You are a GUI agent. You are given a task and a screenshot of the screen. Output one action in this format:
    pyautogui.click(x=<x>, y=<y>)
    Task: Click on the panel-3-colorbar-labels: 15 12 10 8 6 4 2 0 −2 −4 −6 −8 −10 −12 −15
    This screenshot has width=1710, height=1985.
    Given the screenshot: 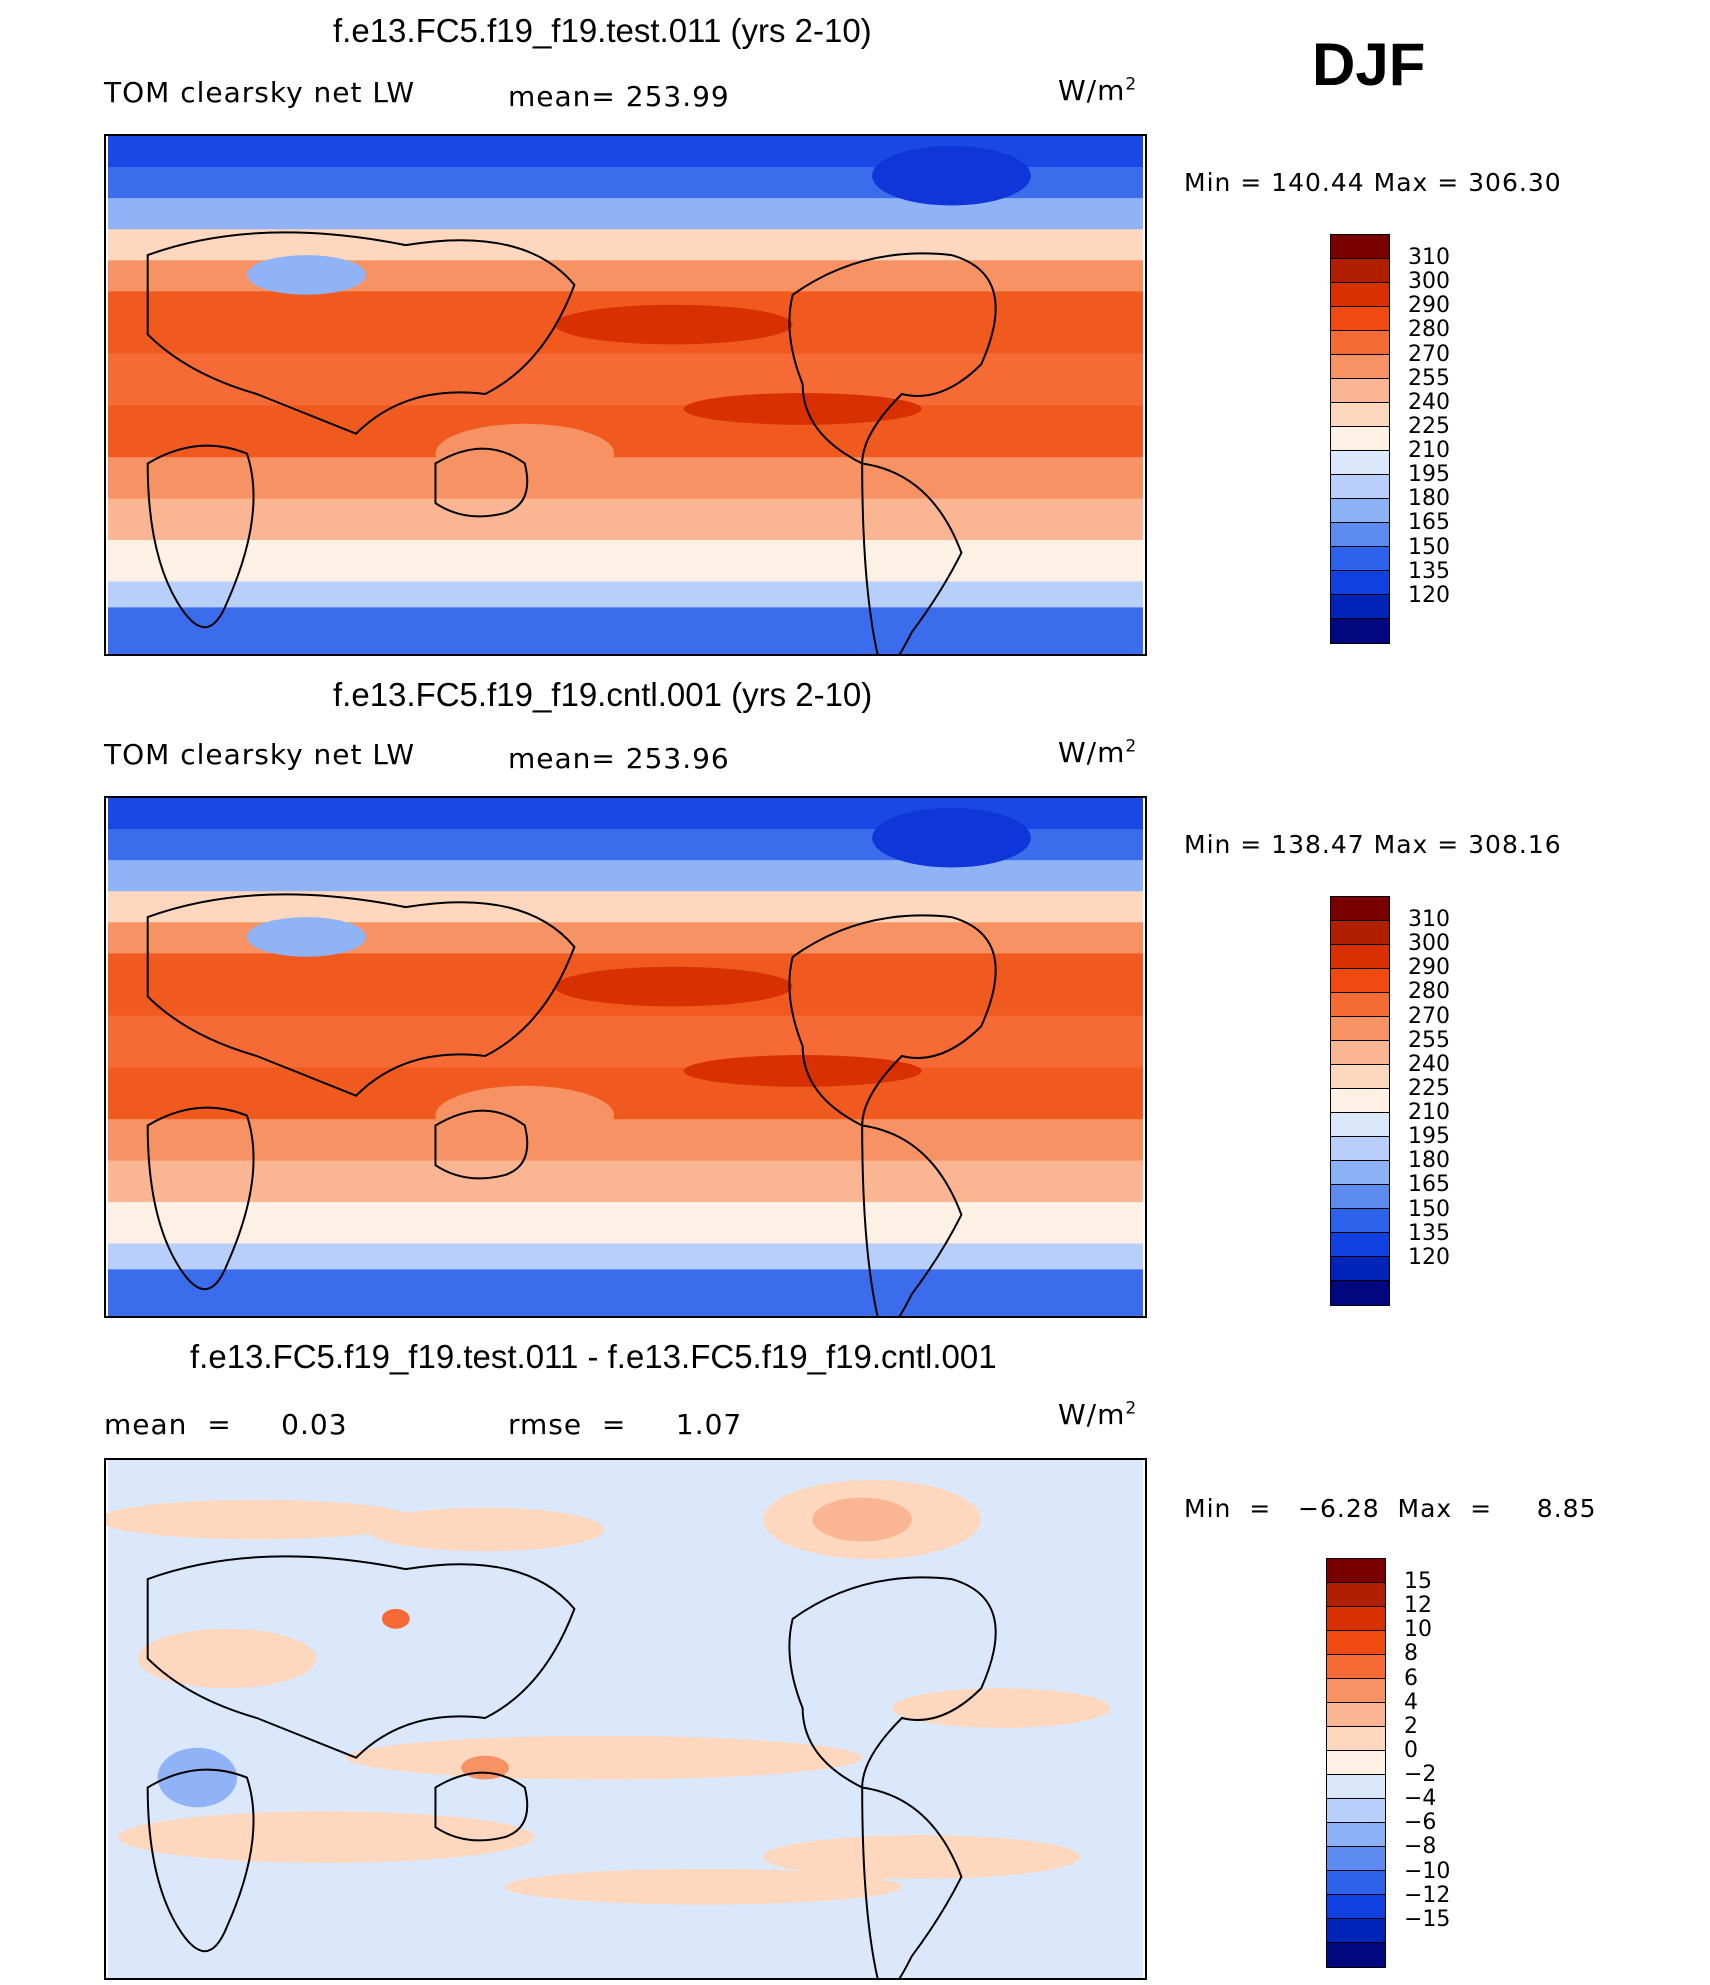 What is the action you would take?
    pyautogui.click(x=1454, y=1763)
    